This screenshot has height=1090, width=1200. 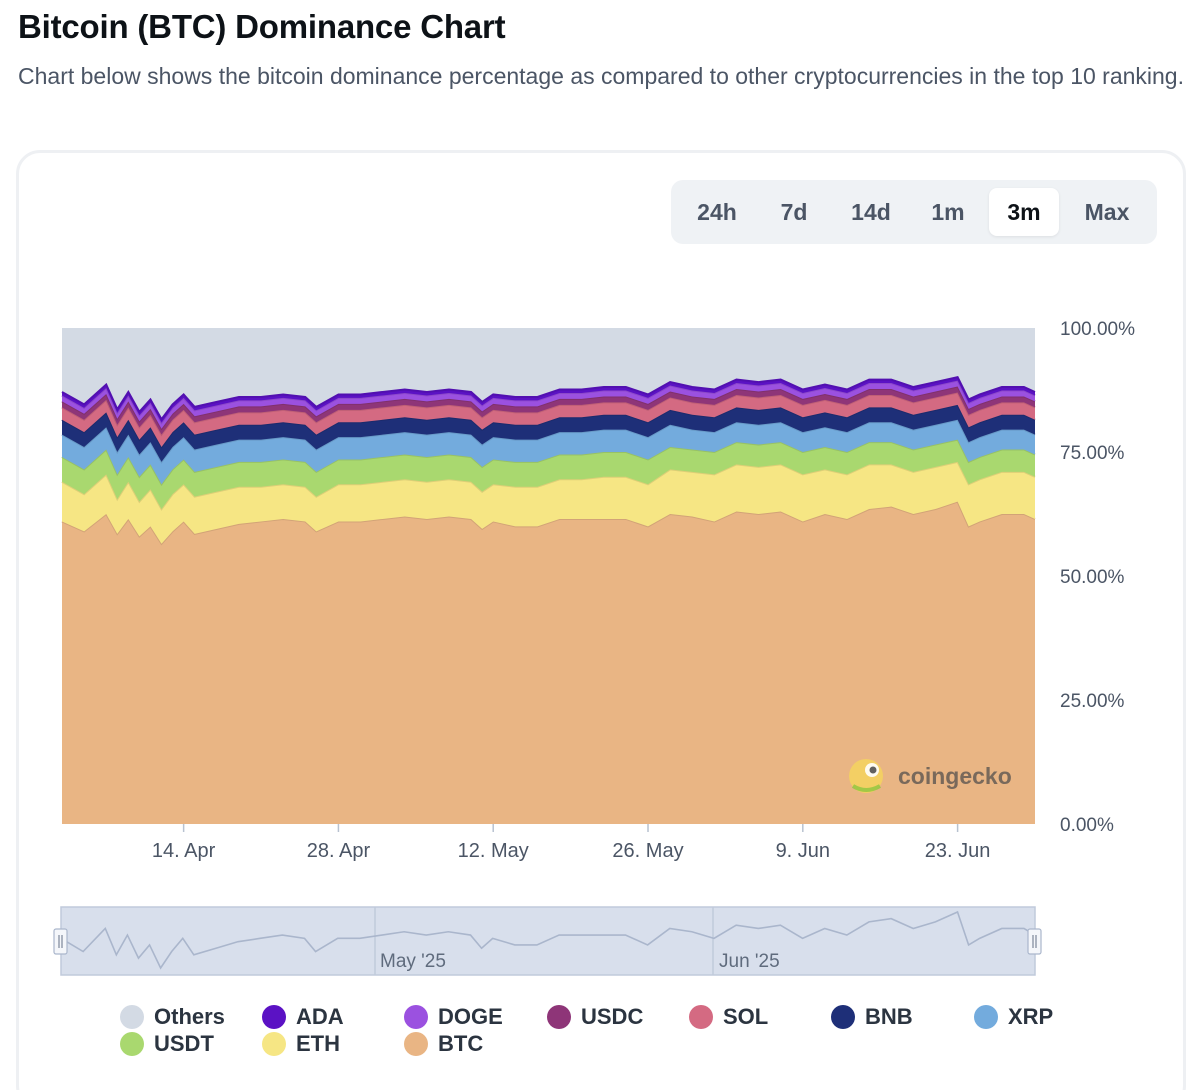 What do you see at coordinates (416, 1044) in the screenshot?
I see `legend-dot-btc` at bounding box center [416, 1044].